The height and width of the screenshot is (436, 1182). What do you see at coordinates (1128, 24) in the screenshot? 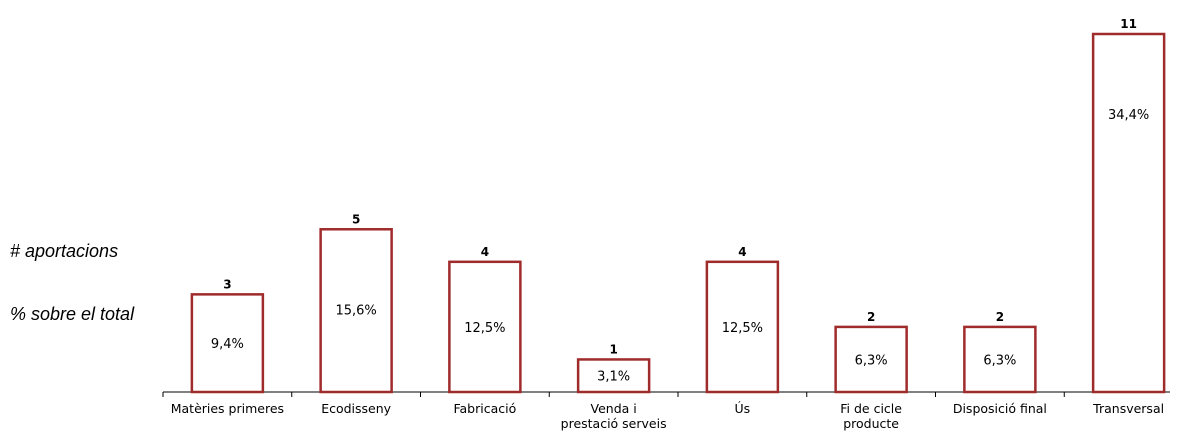
I see `bar-count-label: 11` at bounding box center [1128, 24].